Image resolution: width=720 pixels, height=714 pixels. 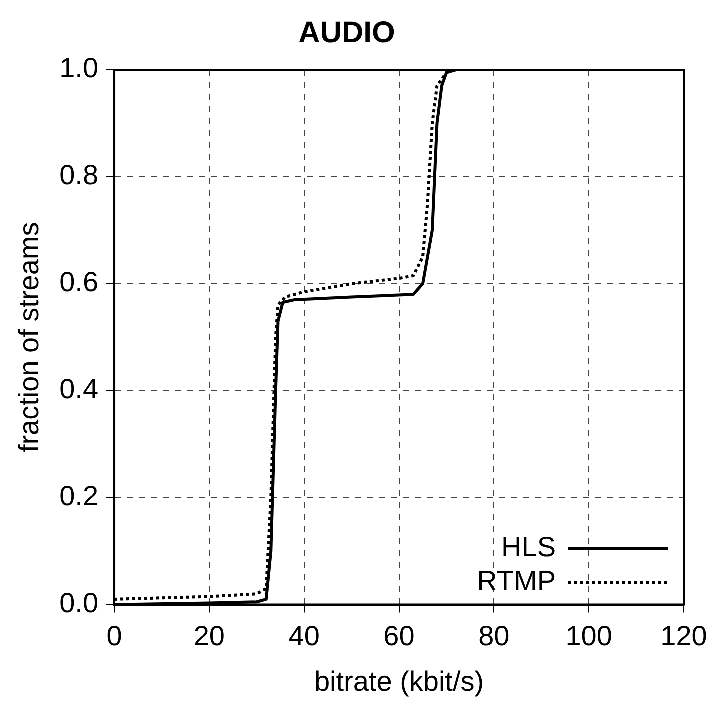 I want to click on chart-title: AUDIO, so click(x=347, y=33).